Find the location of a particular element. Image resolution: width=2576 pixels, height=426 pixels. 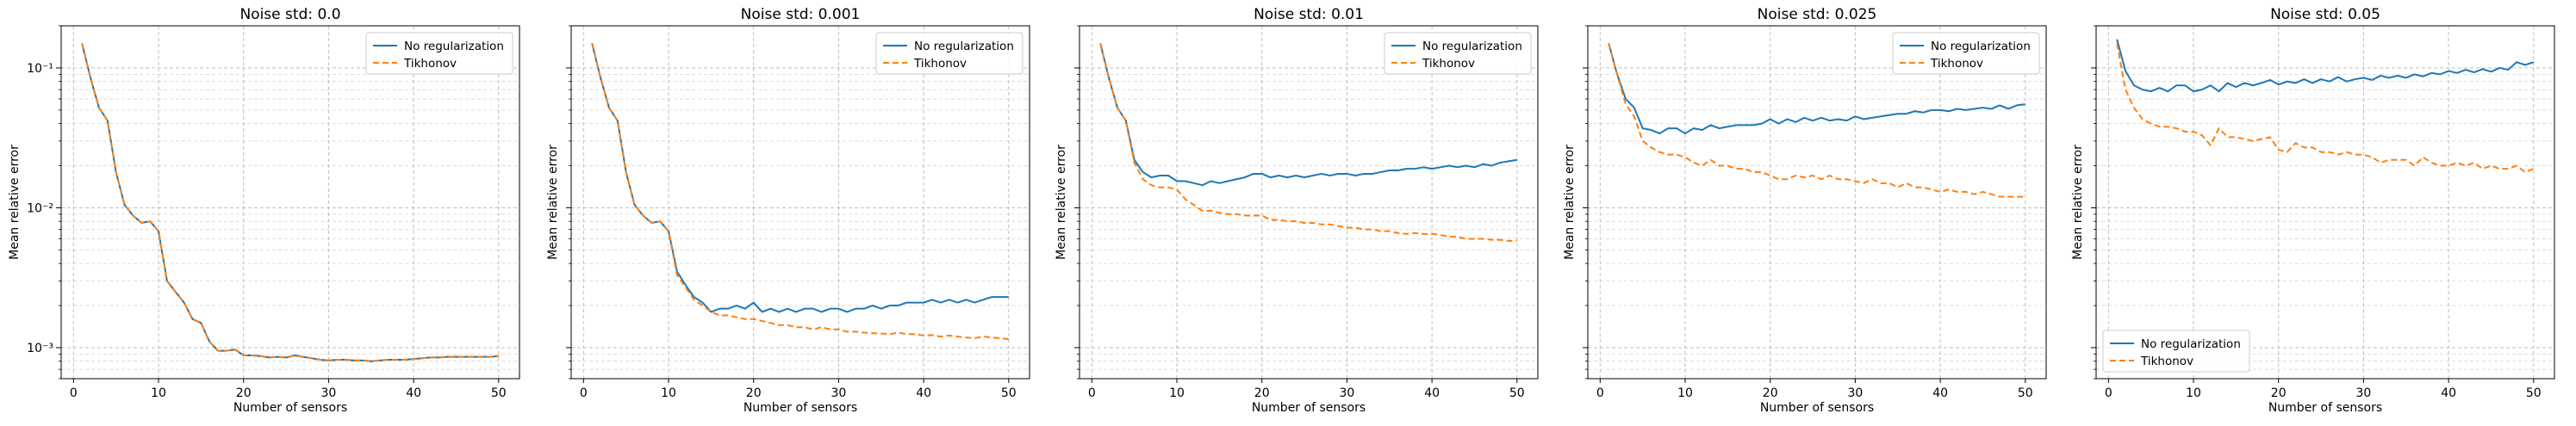

chart-title: Noise std: 0.025 is located at coordinates (1818, 14).